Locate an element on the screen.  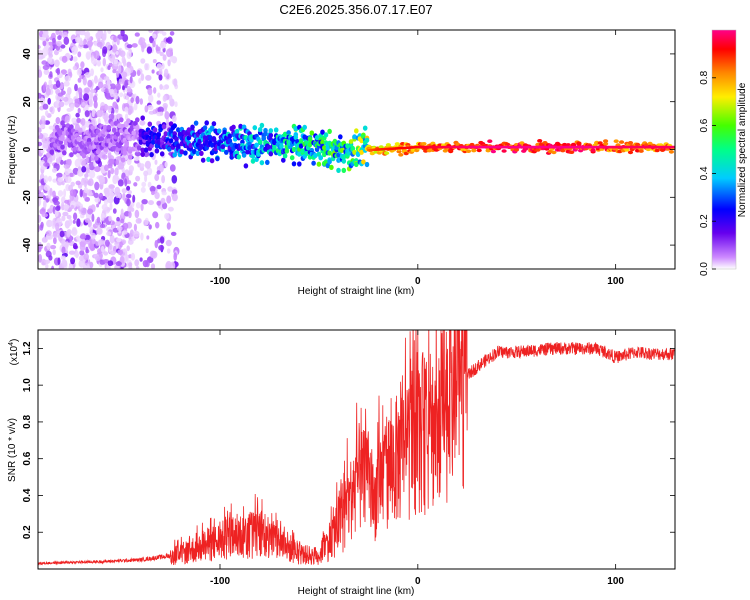
snr-y-scale-exponent: 4 is located at coordinates (11, 344).